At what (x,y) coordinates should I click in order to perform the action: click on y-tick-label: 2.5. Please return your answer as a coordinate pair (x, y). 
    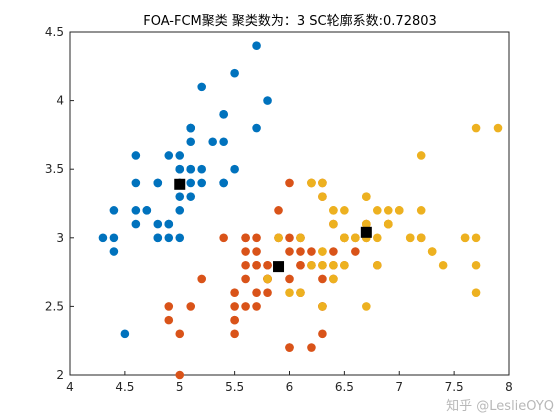
    Looking at the image, I should click on (54, 306).